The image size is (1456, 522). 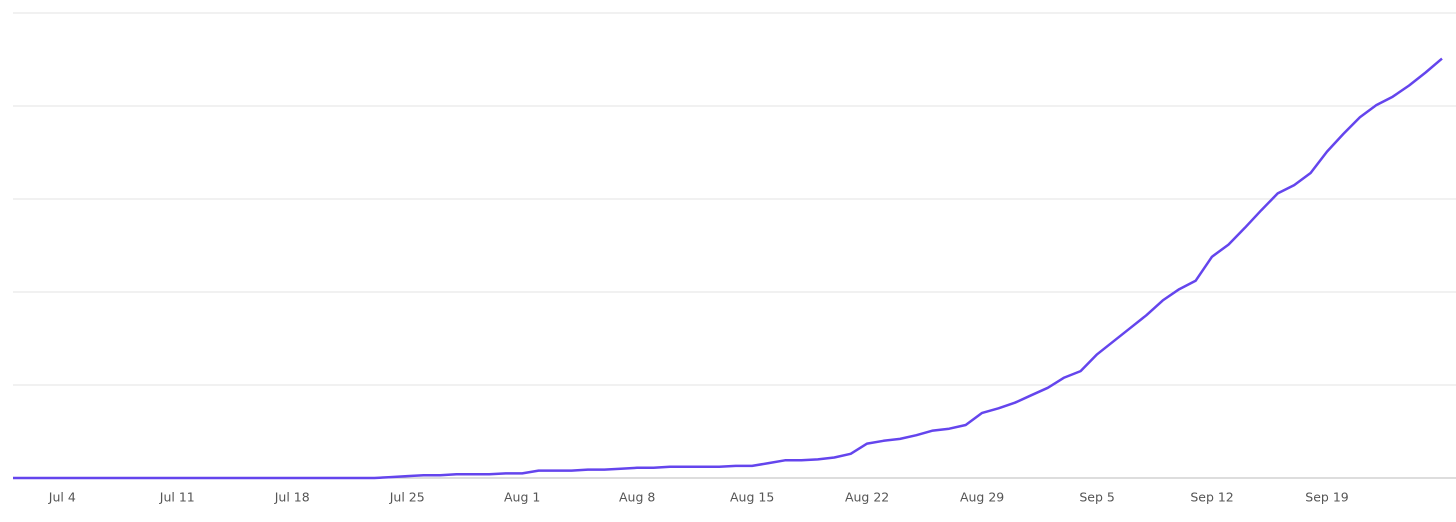 What do you see at coordinates (292, 497) in the screenshot?
I see `x-tick-label: Jul 18` at bounding box center [292, 497].